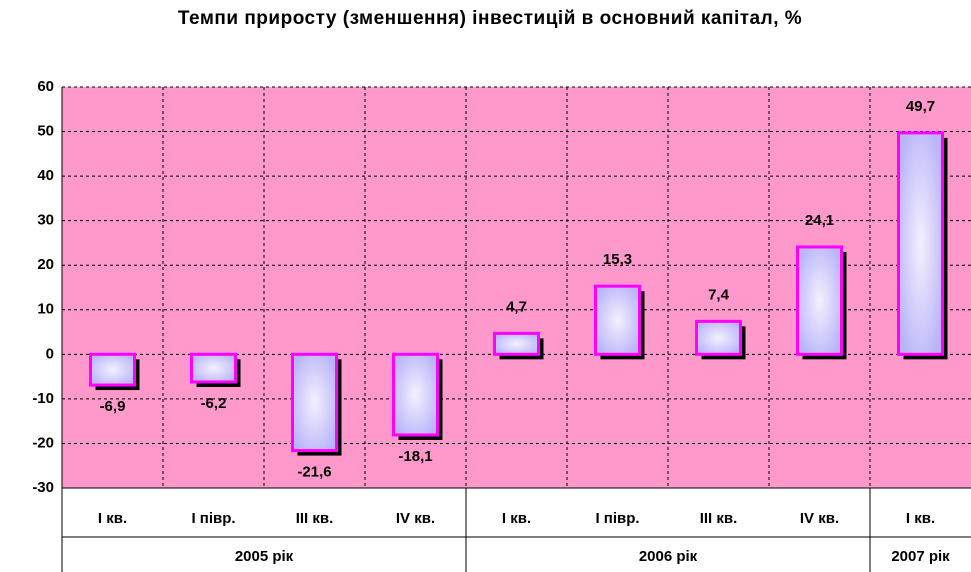 This screenshot has height=572, width=971. What do you see at coordinates (415, 456) in the screenshot?
I see `data-label: -18,1` at bounding box center [415, 456].